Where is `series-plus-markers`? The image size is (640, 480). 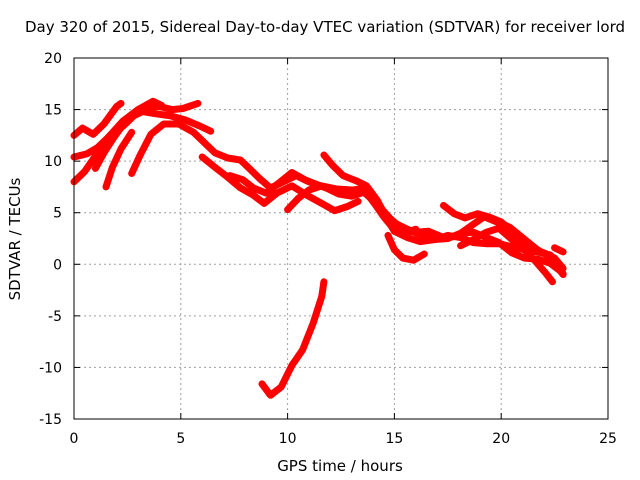
series-plus-markers is located at coordinates (293, 338).